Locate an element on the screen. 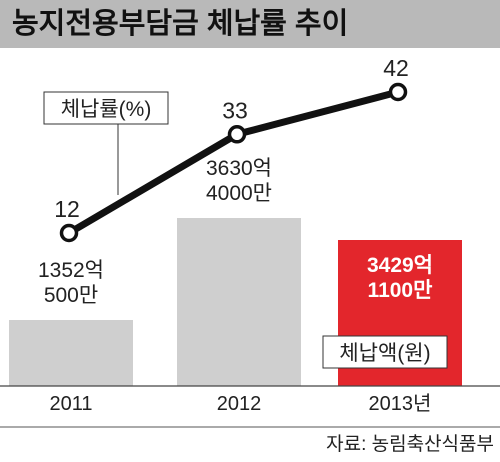  bar-value-label: 3630억 is located at coordinates (239, 168).